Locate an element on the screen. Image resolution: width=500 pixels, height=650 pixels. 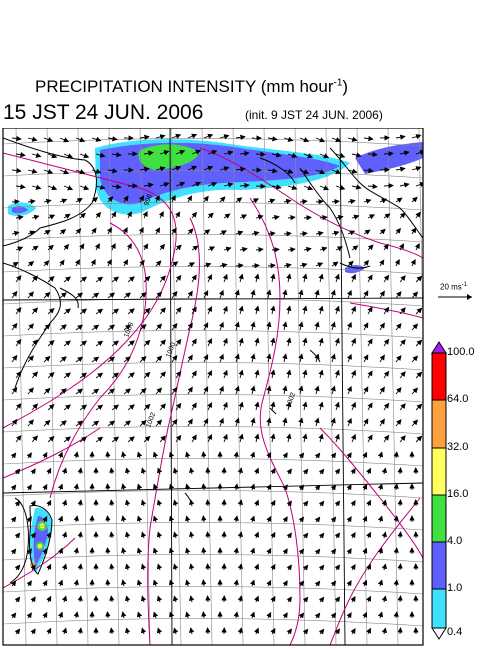
isobar-label: 1002 is located at coordinates (291, 400).